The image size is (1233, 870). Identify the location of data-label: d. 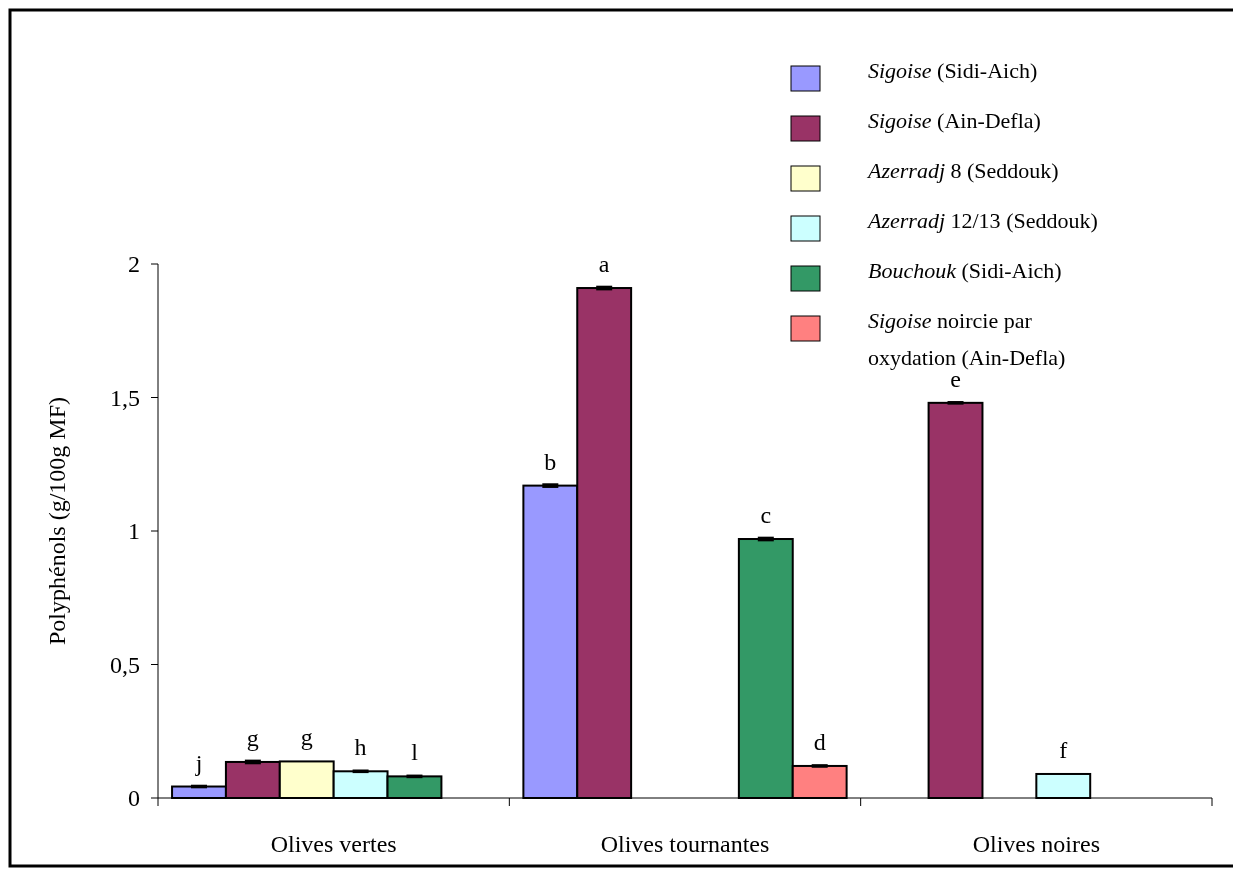
(819, 741).